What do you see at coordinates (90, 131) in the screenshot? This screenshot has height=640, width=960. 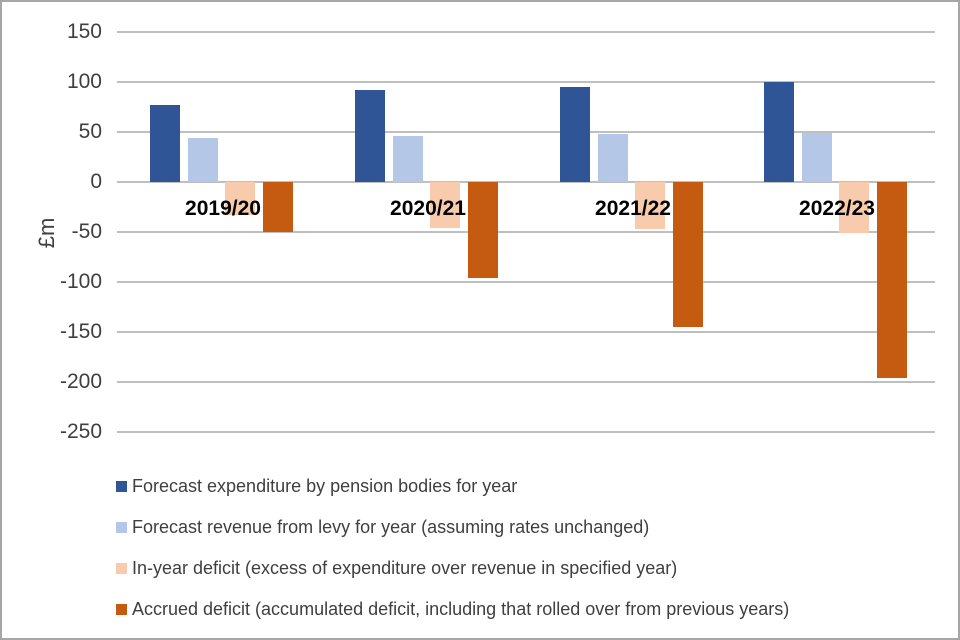 I see `y-tick-label: 50` at bounding box center [90, 131].